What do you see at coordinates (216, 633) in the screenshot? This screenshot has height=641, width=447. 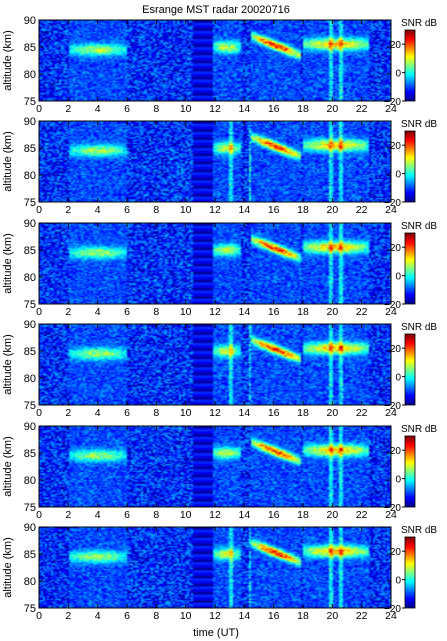 I see `x-axis-label: time (UT)` at bounding box center [216, 633].